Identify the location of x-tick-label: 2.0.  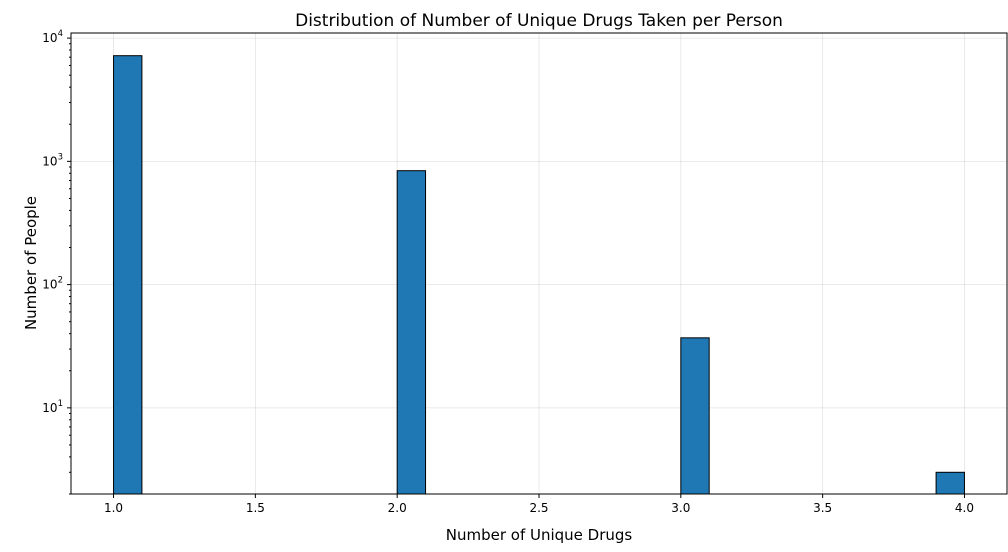
(397, 508).